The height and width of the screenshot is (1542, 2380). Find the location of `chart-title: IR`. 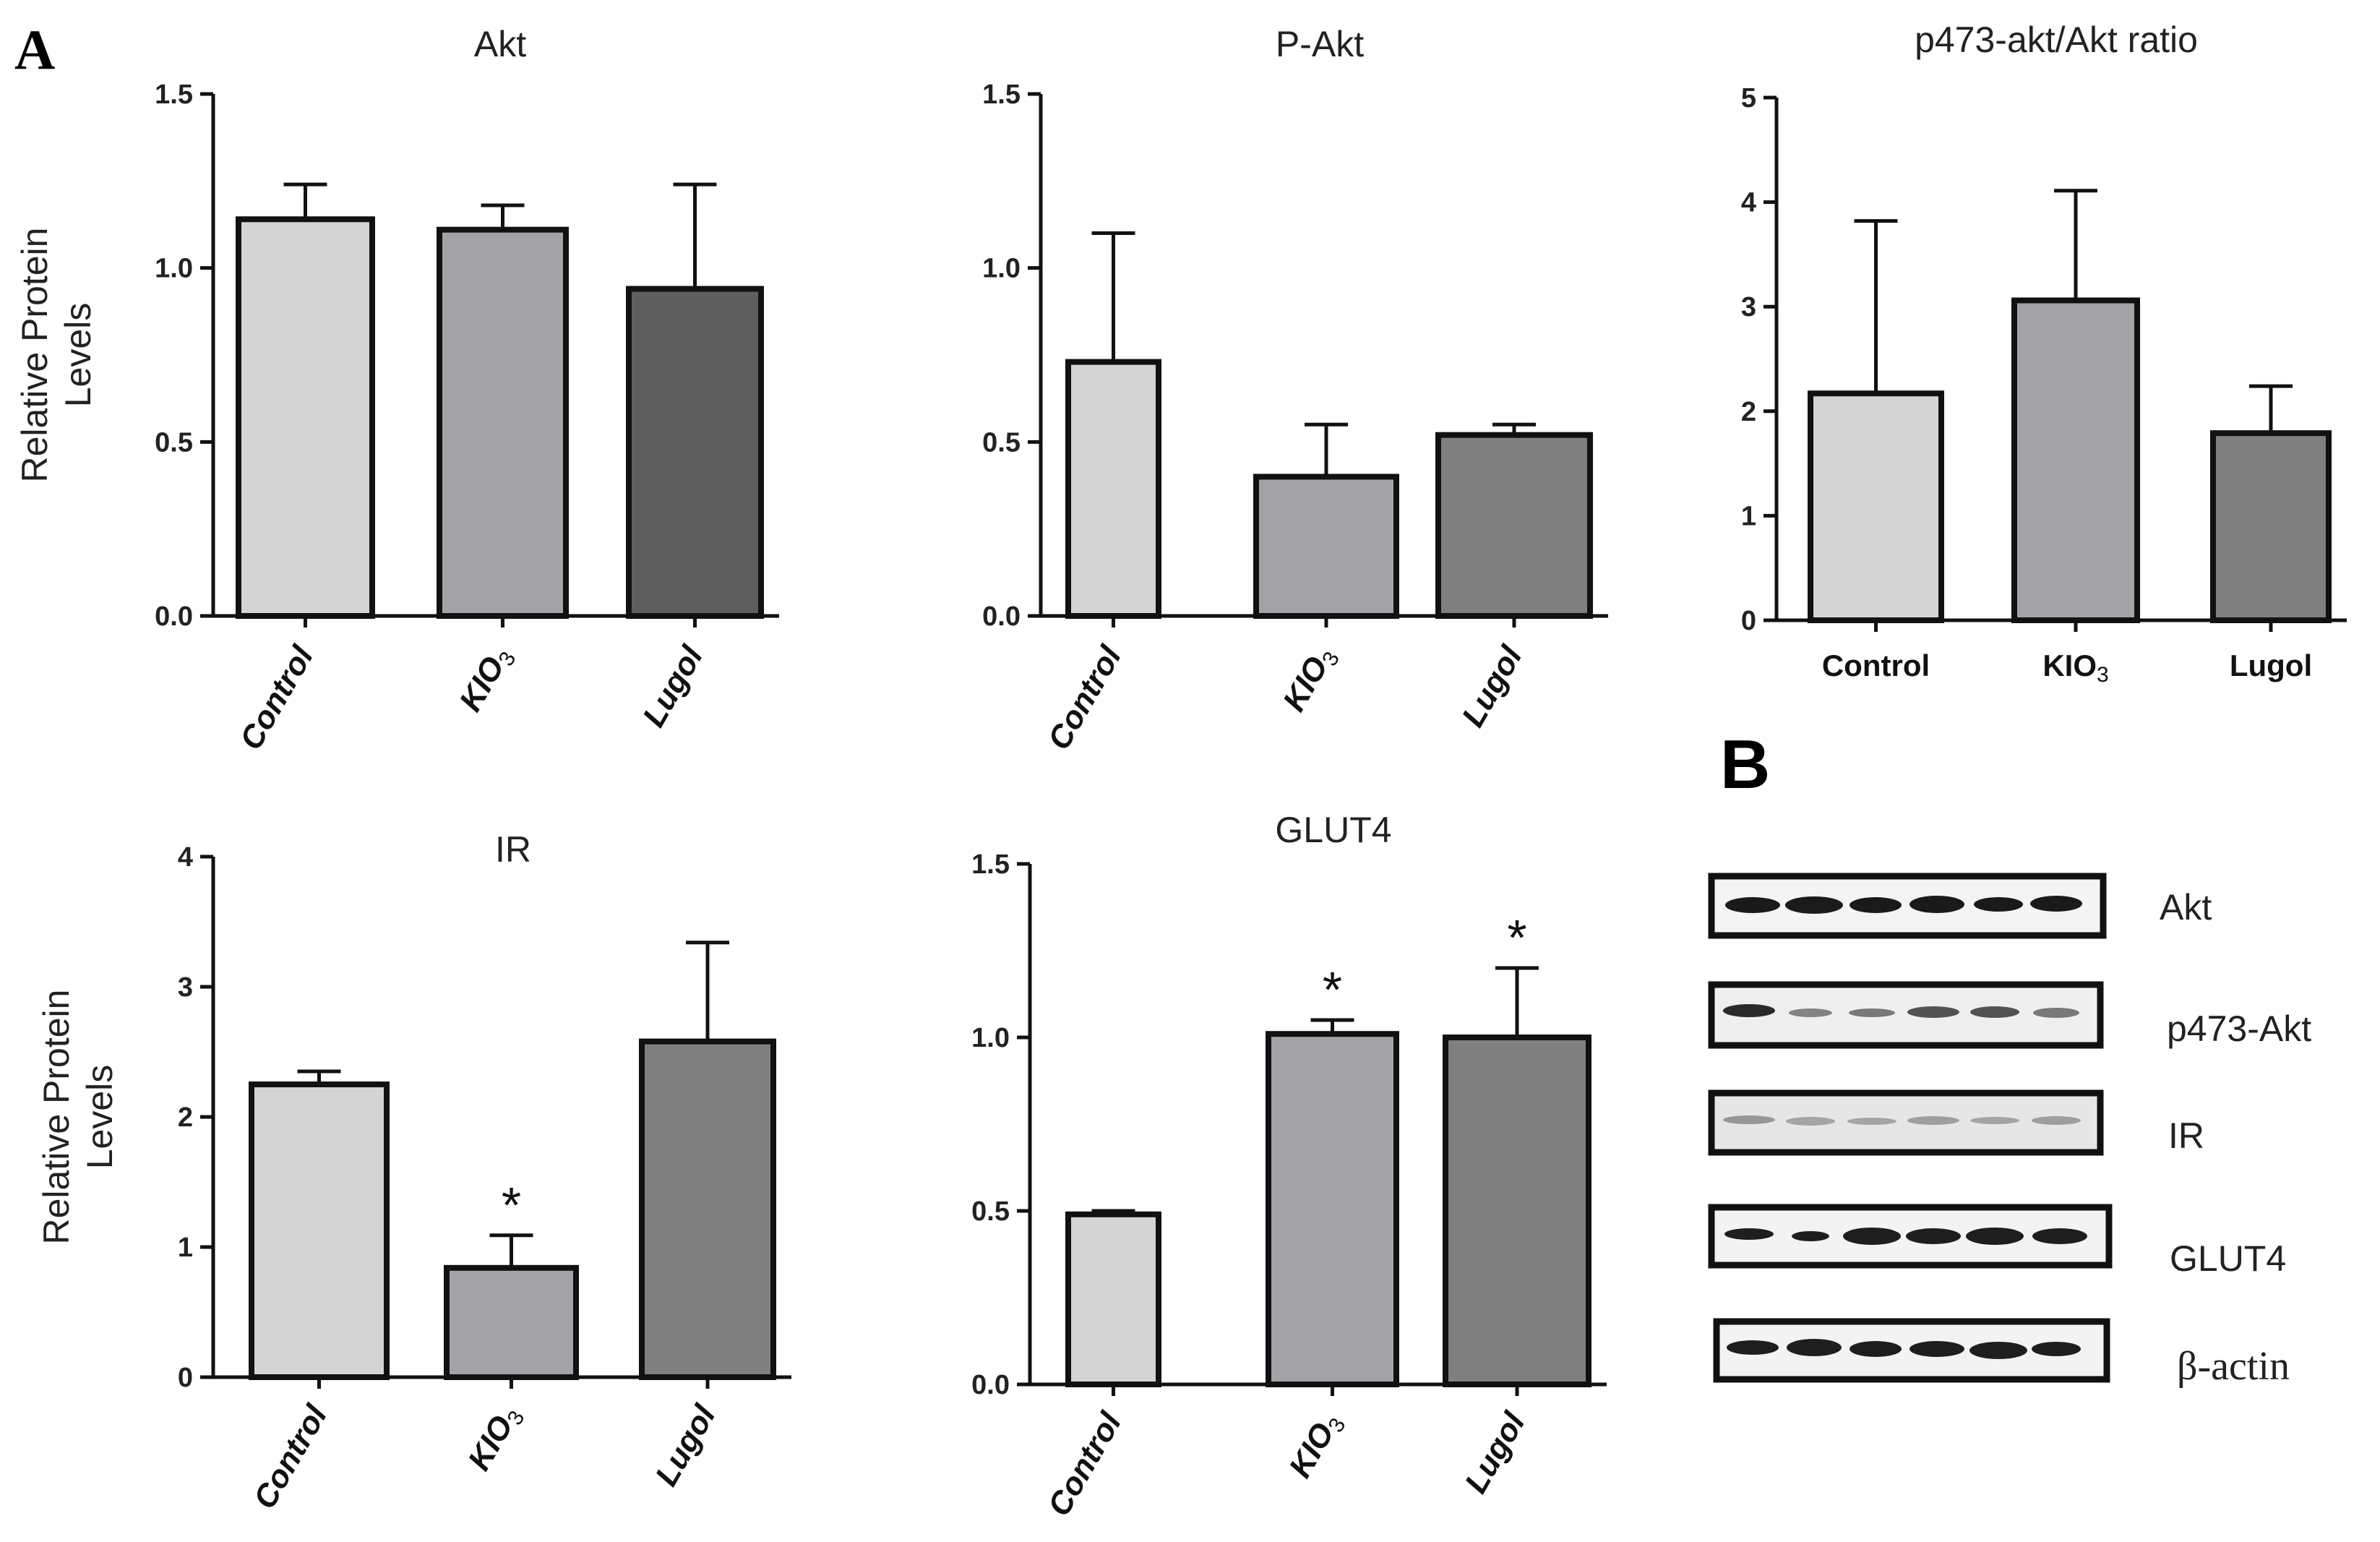

chart-title: IR is located at coordinates (513, 850).